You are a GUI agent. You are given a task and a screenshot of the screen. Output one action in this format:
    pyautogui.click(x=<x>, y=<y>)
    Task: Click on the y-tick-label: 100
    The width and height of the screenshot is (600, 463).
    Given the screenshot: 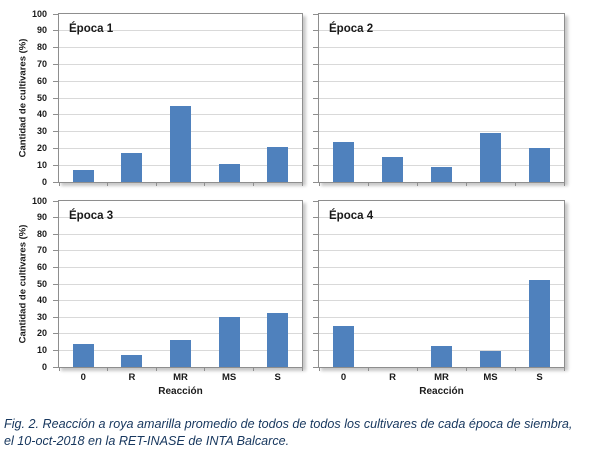 What is the action you would take?
    pyautogui.click(x=39, y=200)
    